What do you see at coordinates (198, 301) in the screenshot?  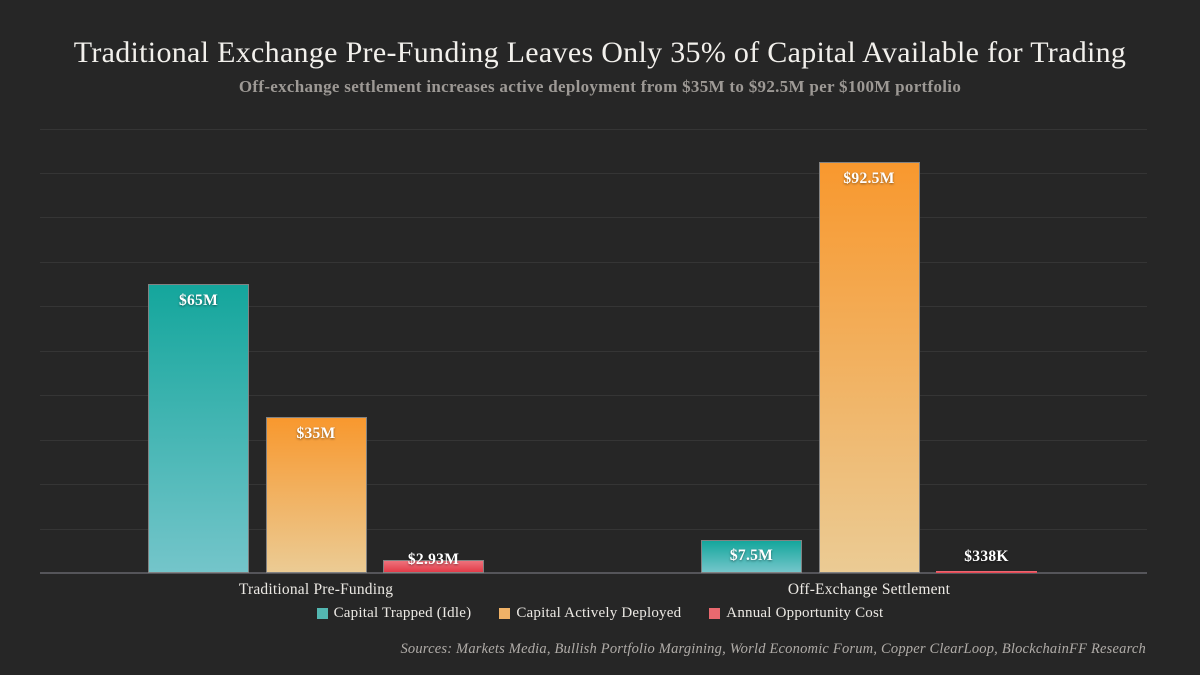 I see `bar-value-label: $65M` at bounding box center [198, 301].